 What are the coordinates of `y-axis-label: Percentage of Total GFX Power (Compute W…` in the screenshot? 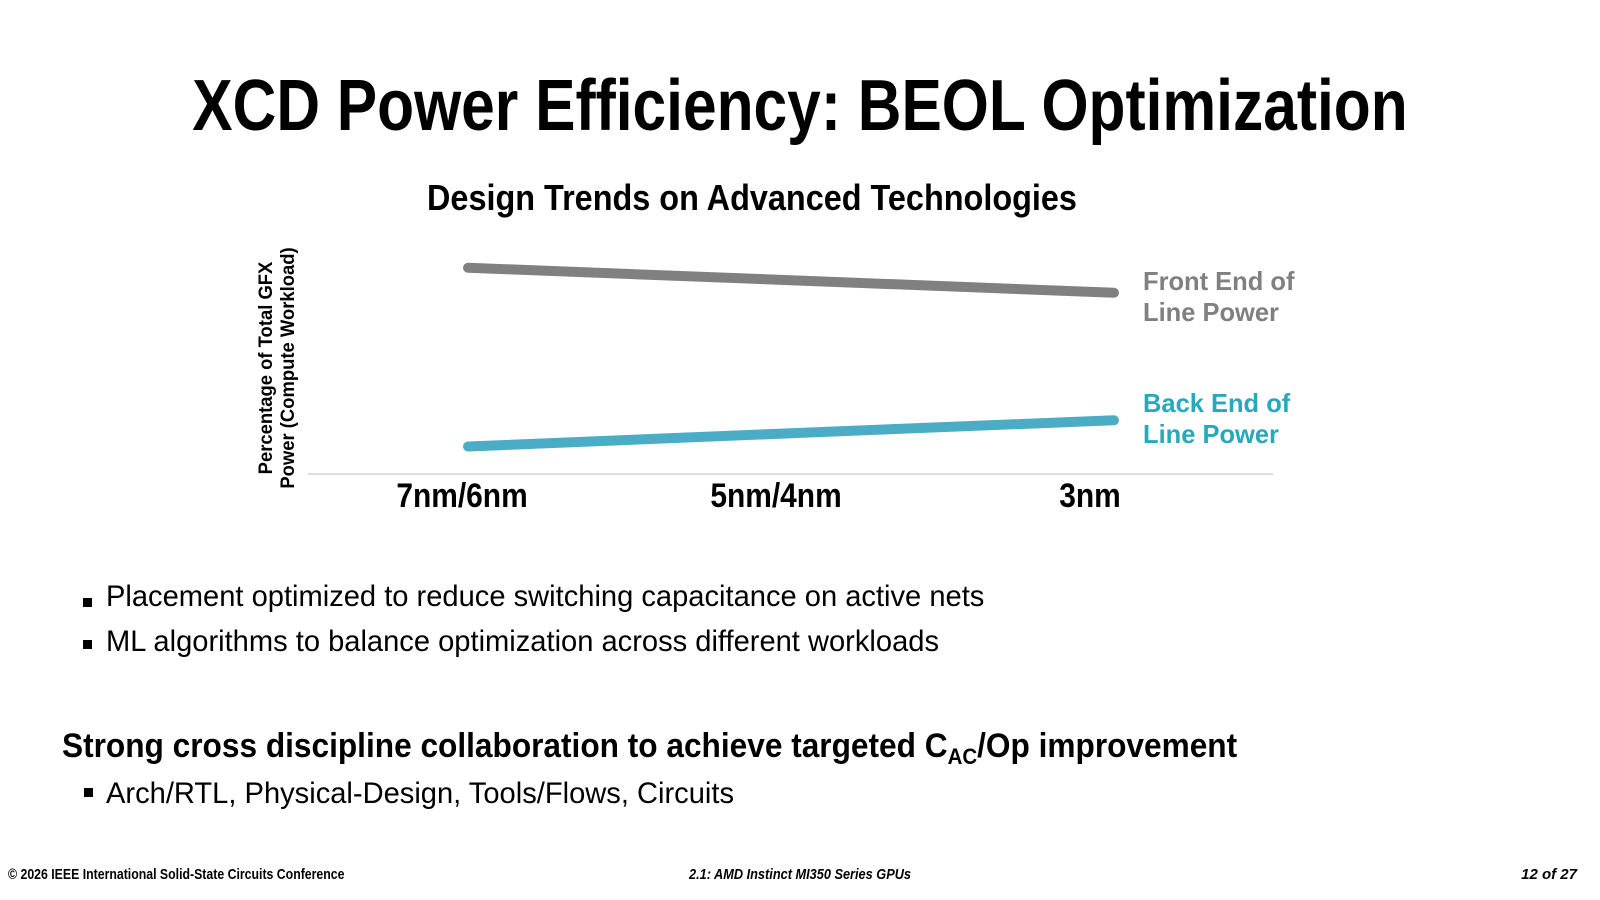 It's located at (277, 368).